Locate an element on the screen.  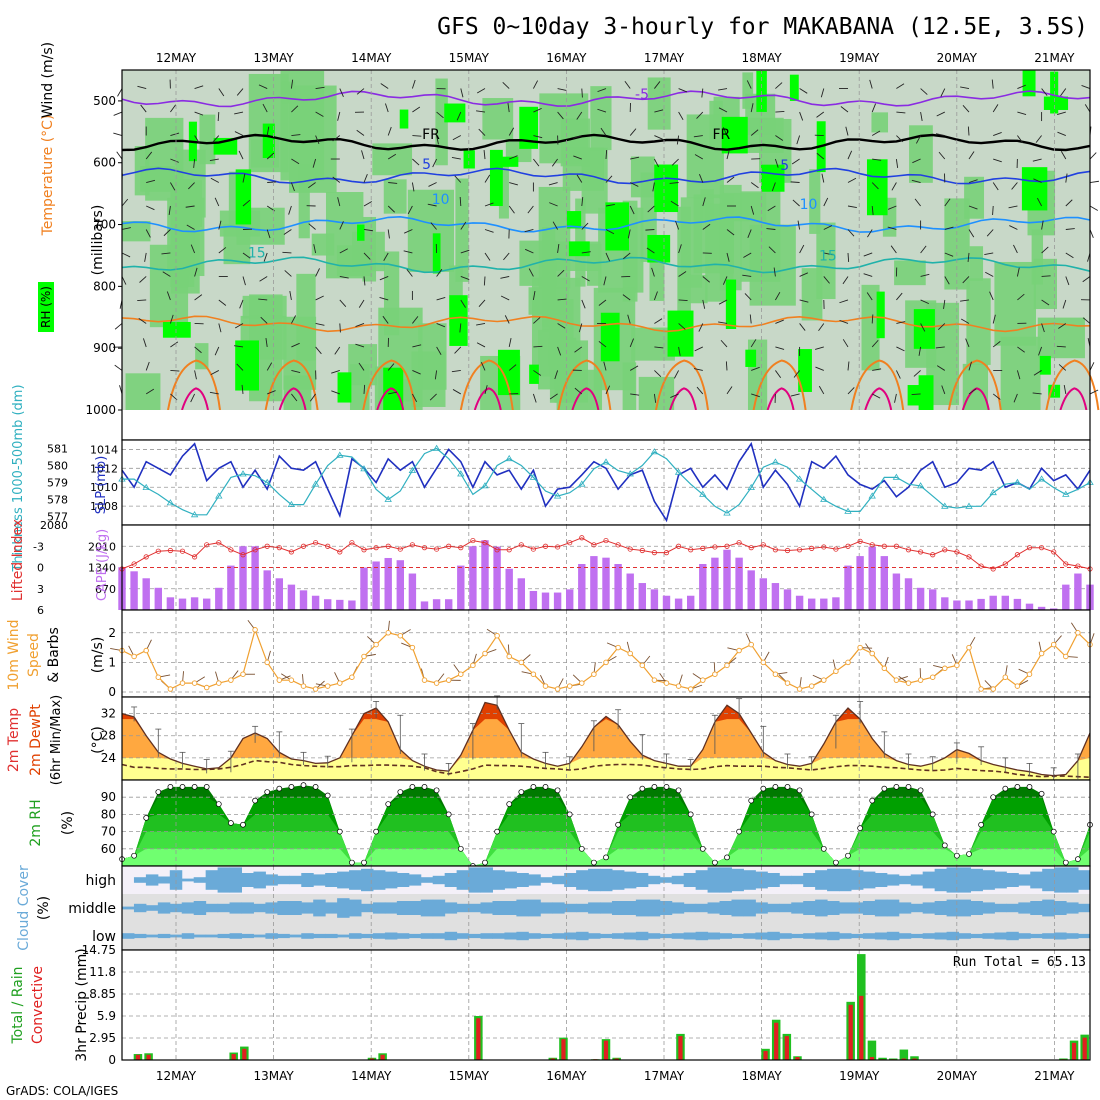
bottom-date-label: 15MAY is located at coordinates (469, 1076).